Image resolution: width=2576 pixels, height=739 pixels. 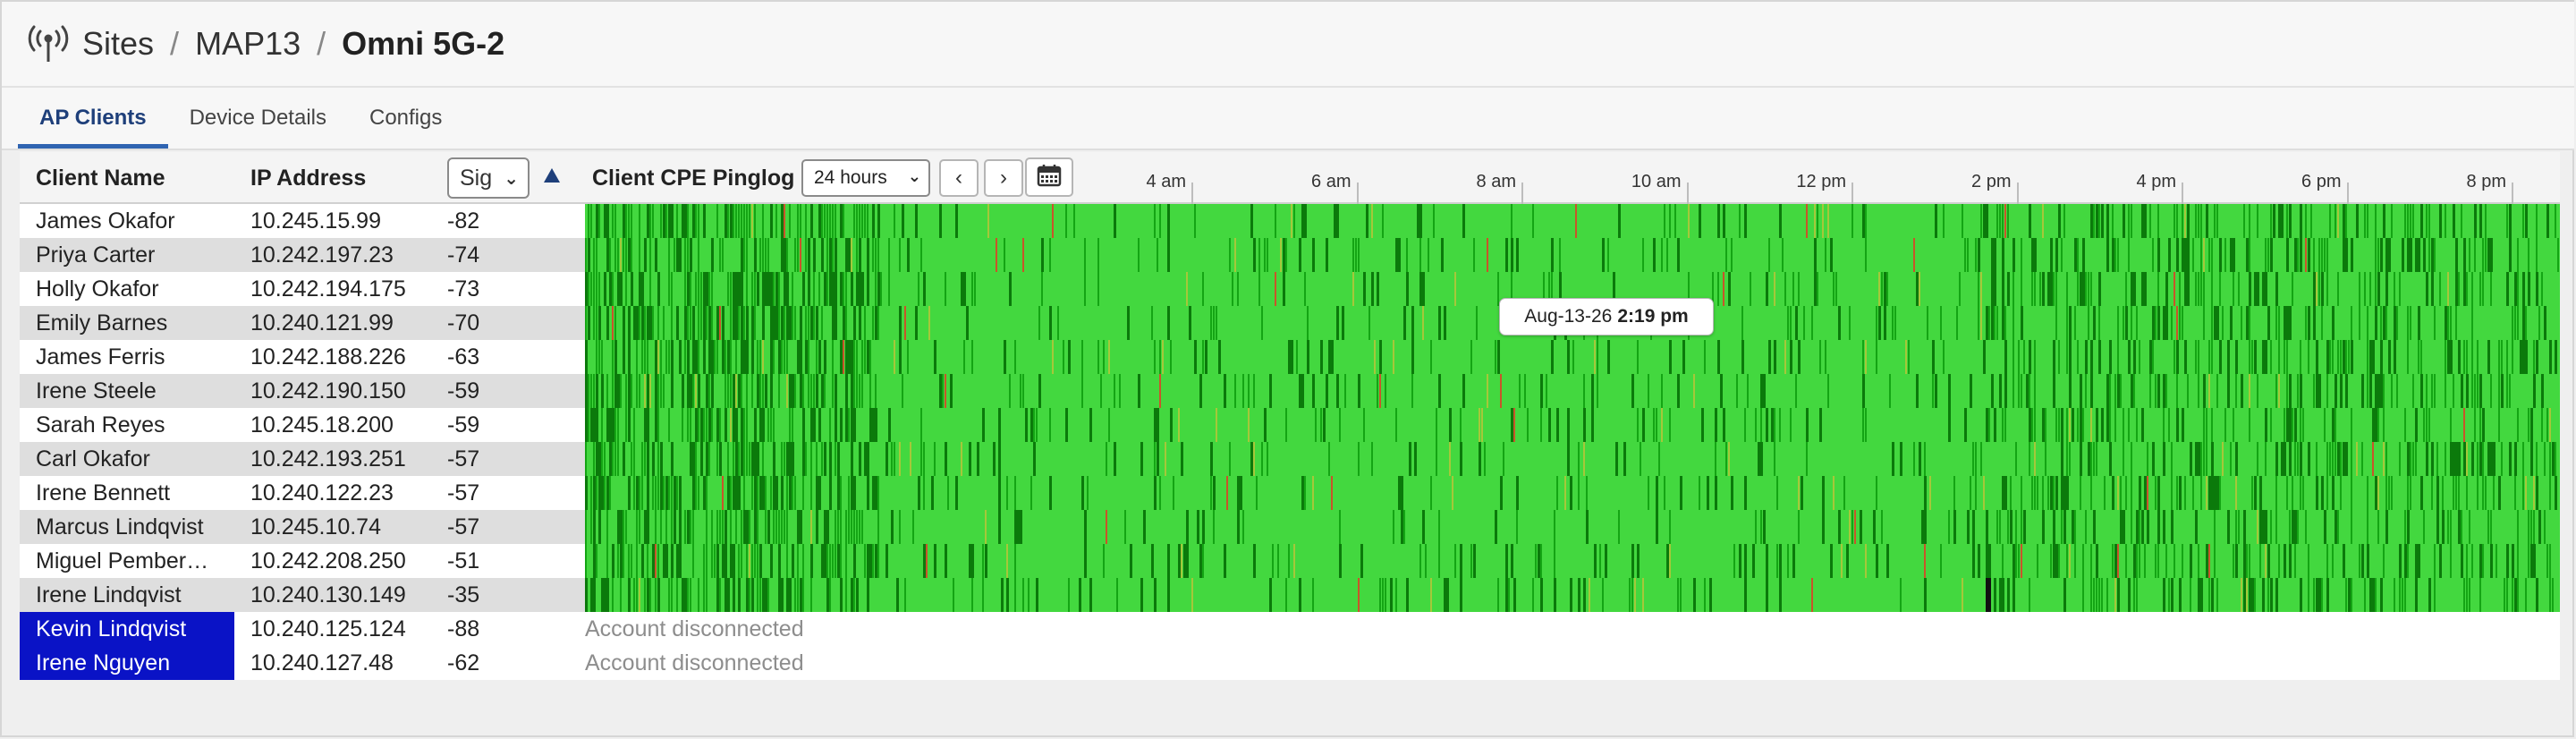 I want to click on column-header-client-name: Client Name, so click(x=100, y=178).